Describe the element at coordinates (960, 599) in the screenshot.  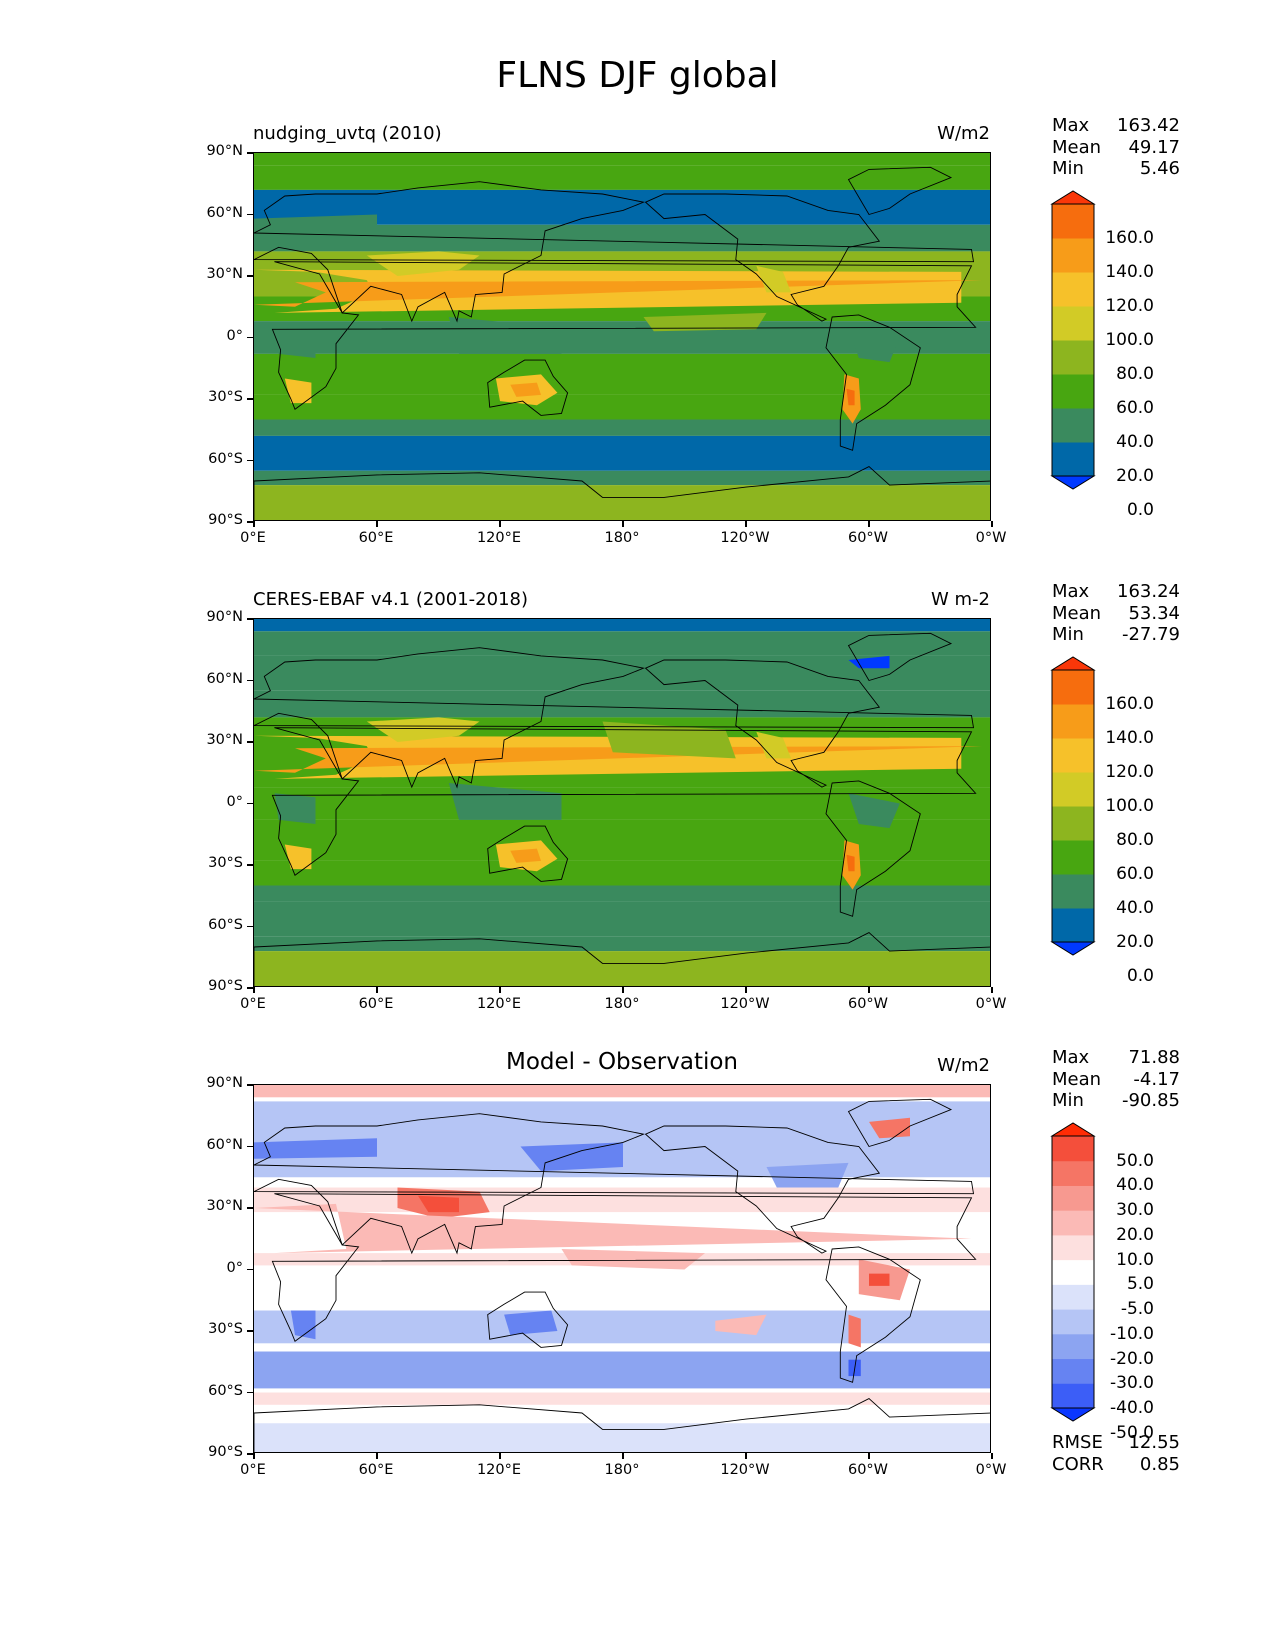
I see `panel-units: W m-2` at that location.